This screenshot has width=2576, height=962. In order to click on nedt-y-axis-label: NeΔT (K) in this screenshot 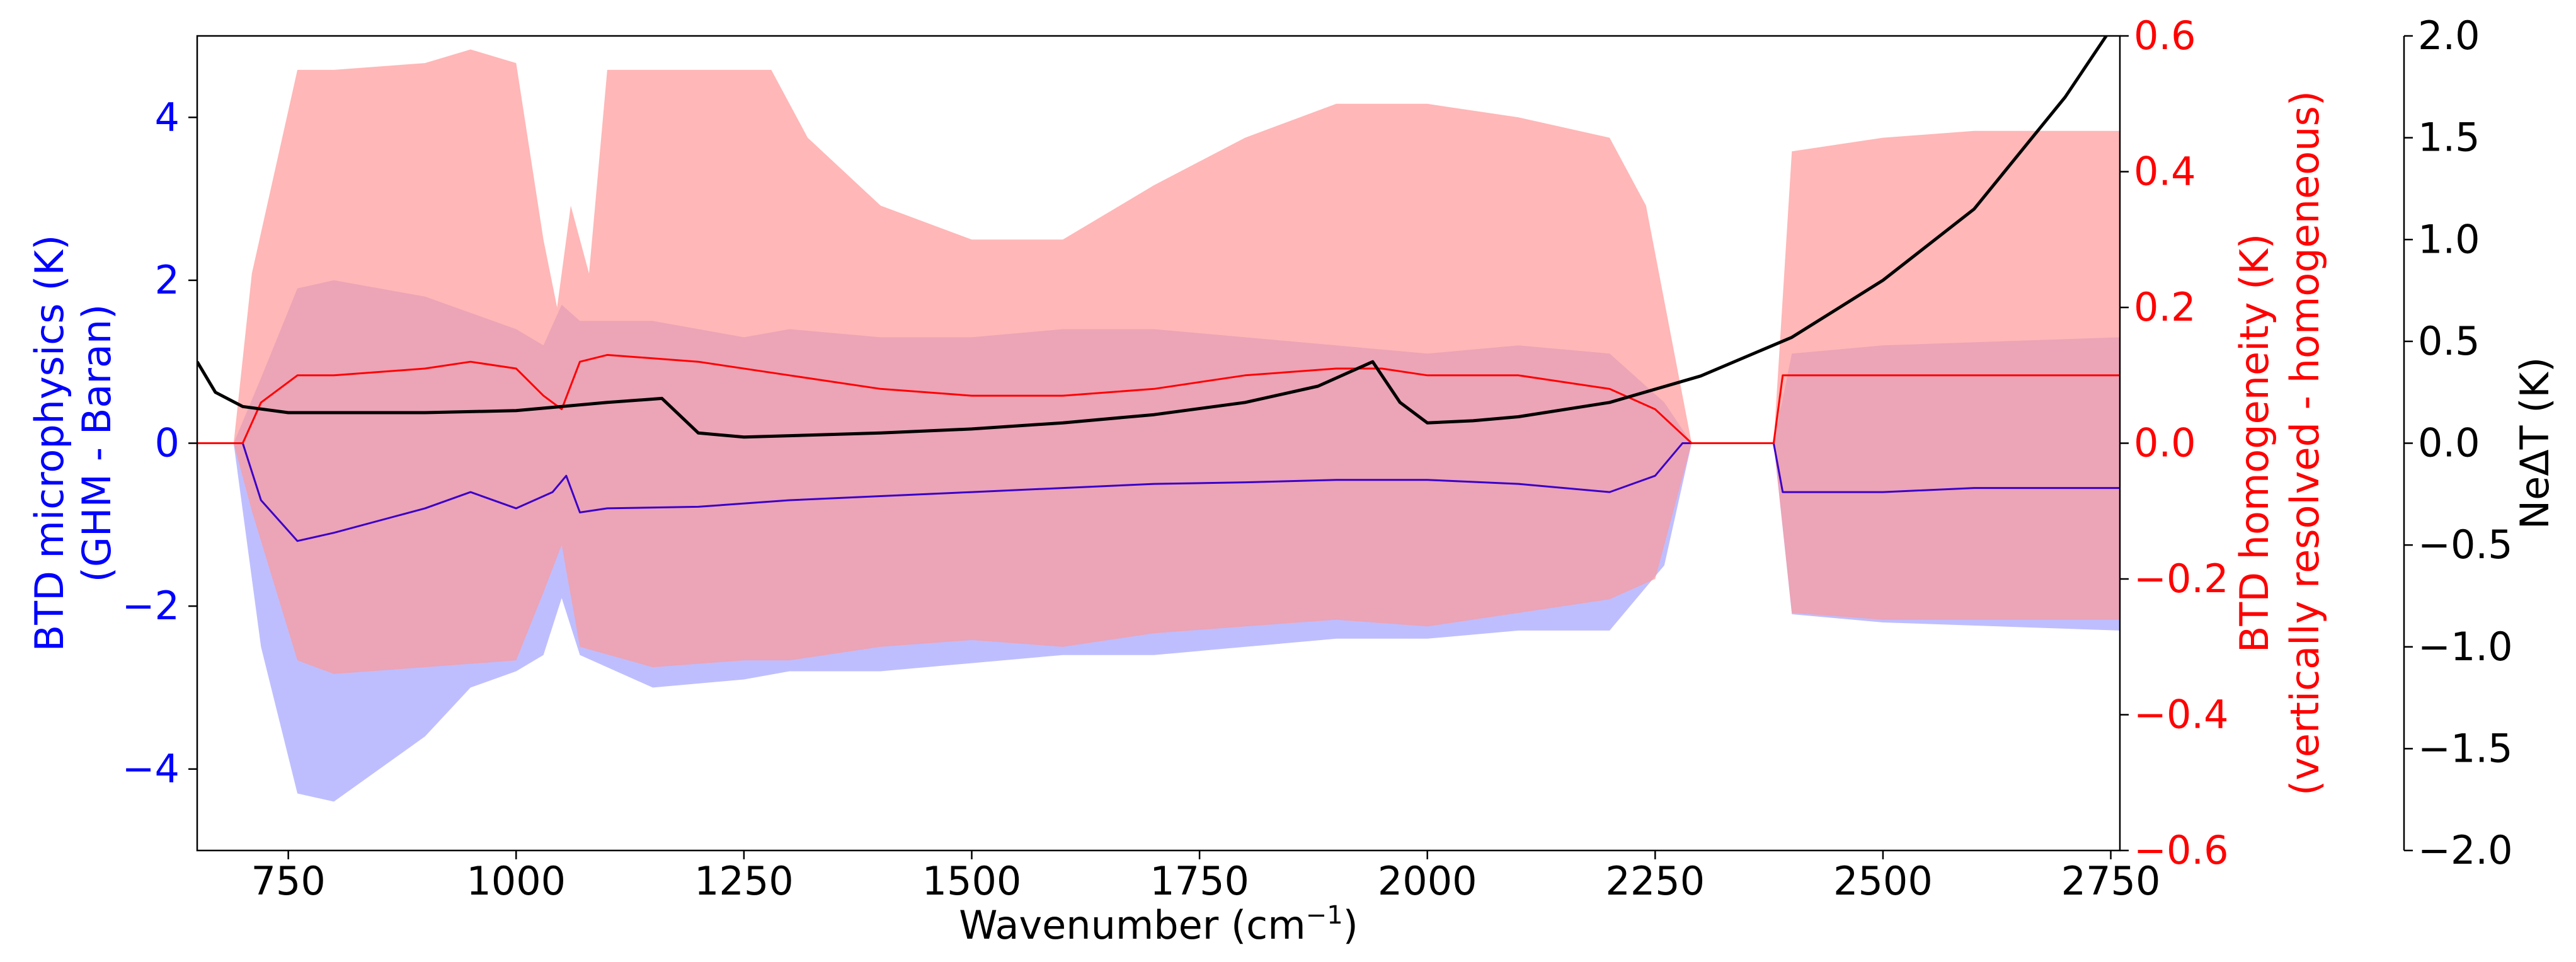, I will do `click(2535, 443)`.